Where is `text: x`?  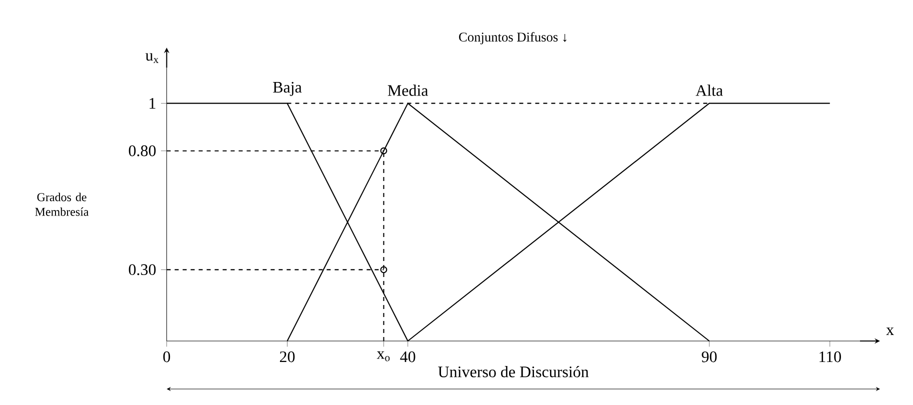 text: x is located at coordinates (890, 331).